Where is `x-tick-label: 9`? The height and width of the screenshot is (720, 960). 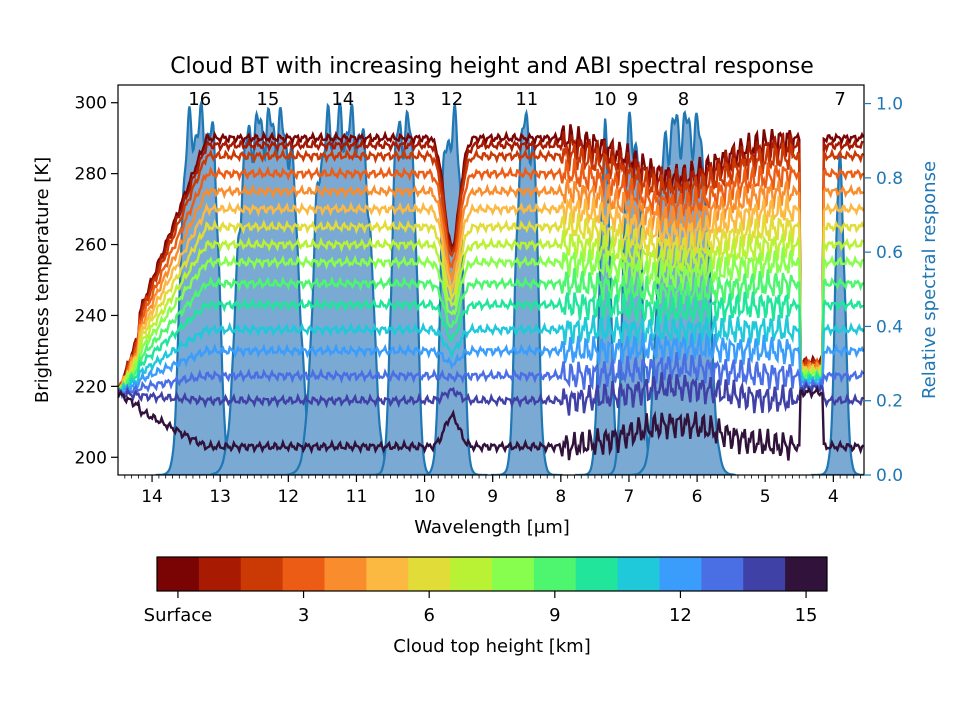 x-tick-label: 9 is located at coordinates (492, 497).